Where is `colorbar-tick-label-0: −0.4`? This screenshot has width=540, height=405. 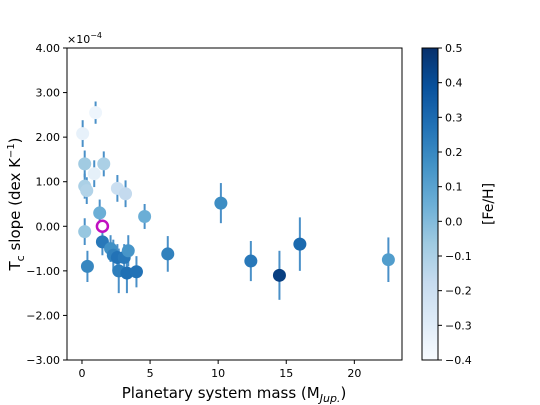 colorbar-tick-label-0: −0.4 is located at coordinates (458, 360).